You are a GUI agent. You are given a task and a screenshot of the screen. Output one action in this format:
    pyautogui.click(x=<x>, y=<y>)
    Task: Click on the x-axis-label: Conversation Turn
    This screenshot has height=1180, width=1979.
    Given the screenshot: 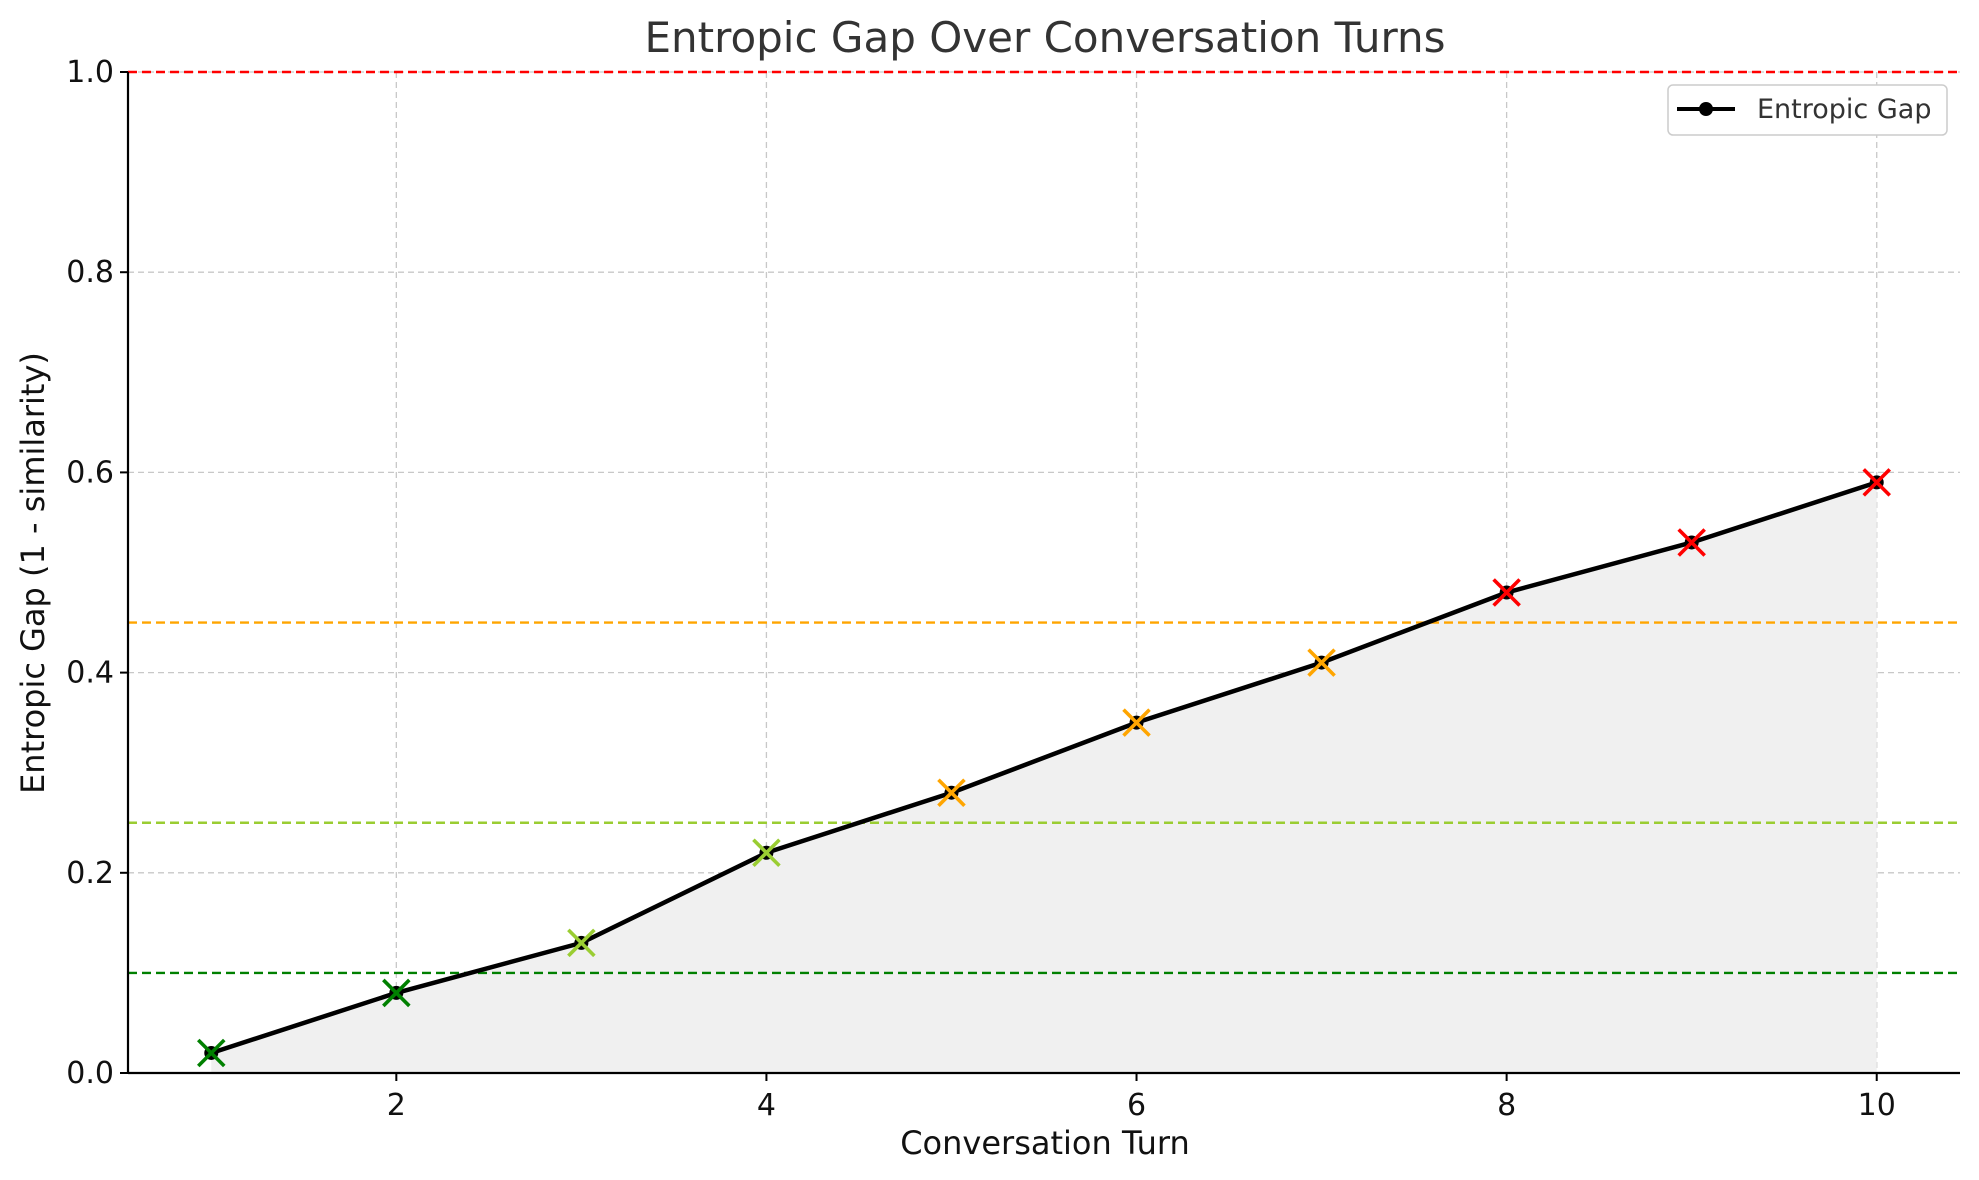 What is the action you would take?
    pyautogui.click(x=1045, y=1143)
    